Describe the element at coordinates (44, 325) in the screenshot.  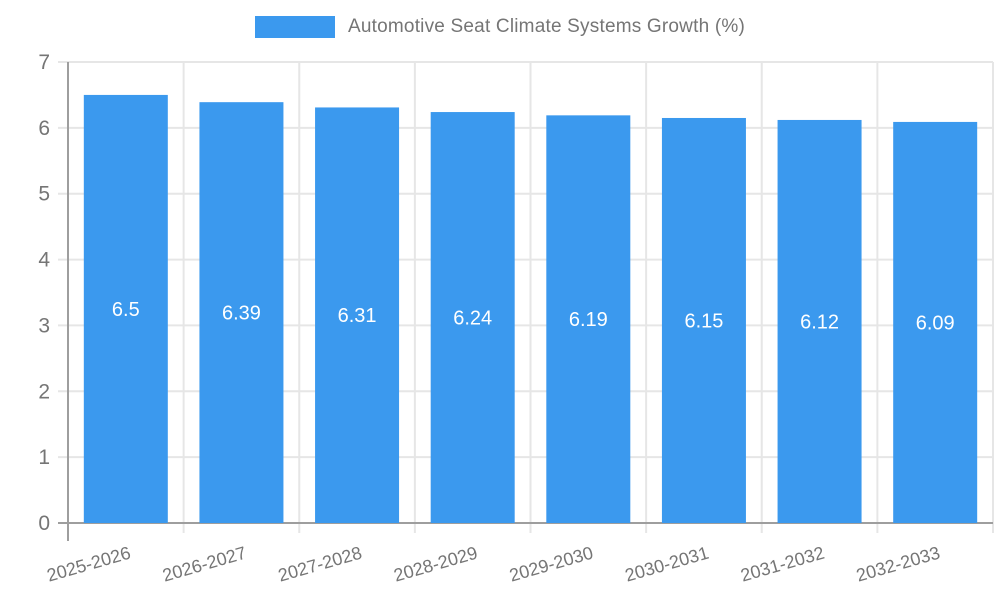
I see `y-tick-label: 3` at that location.